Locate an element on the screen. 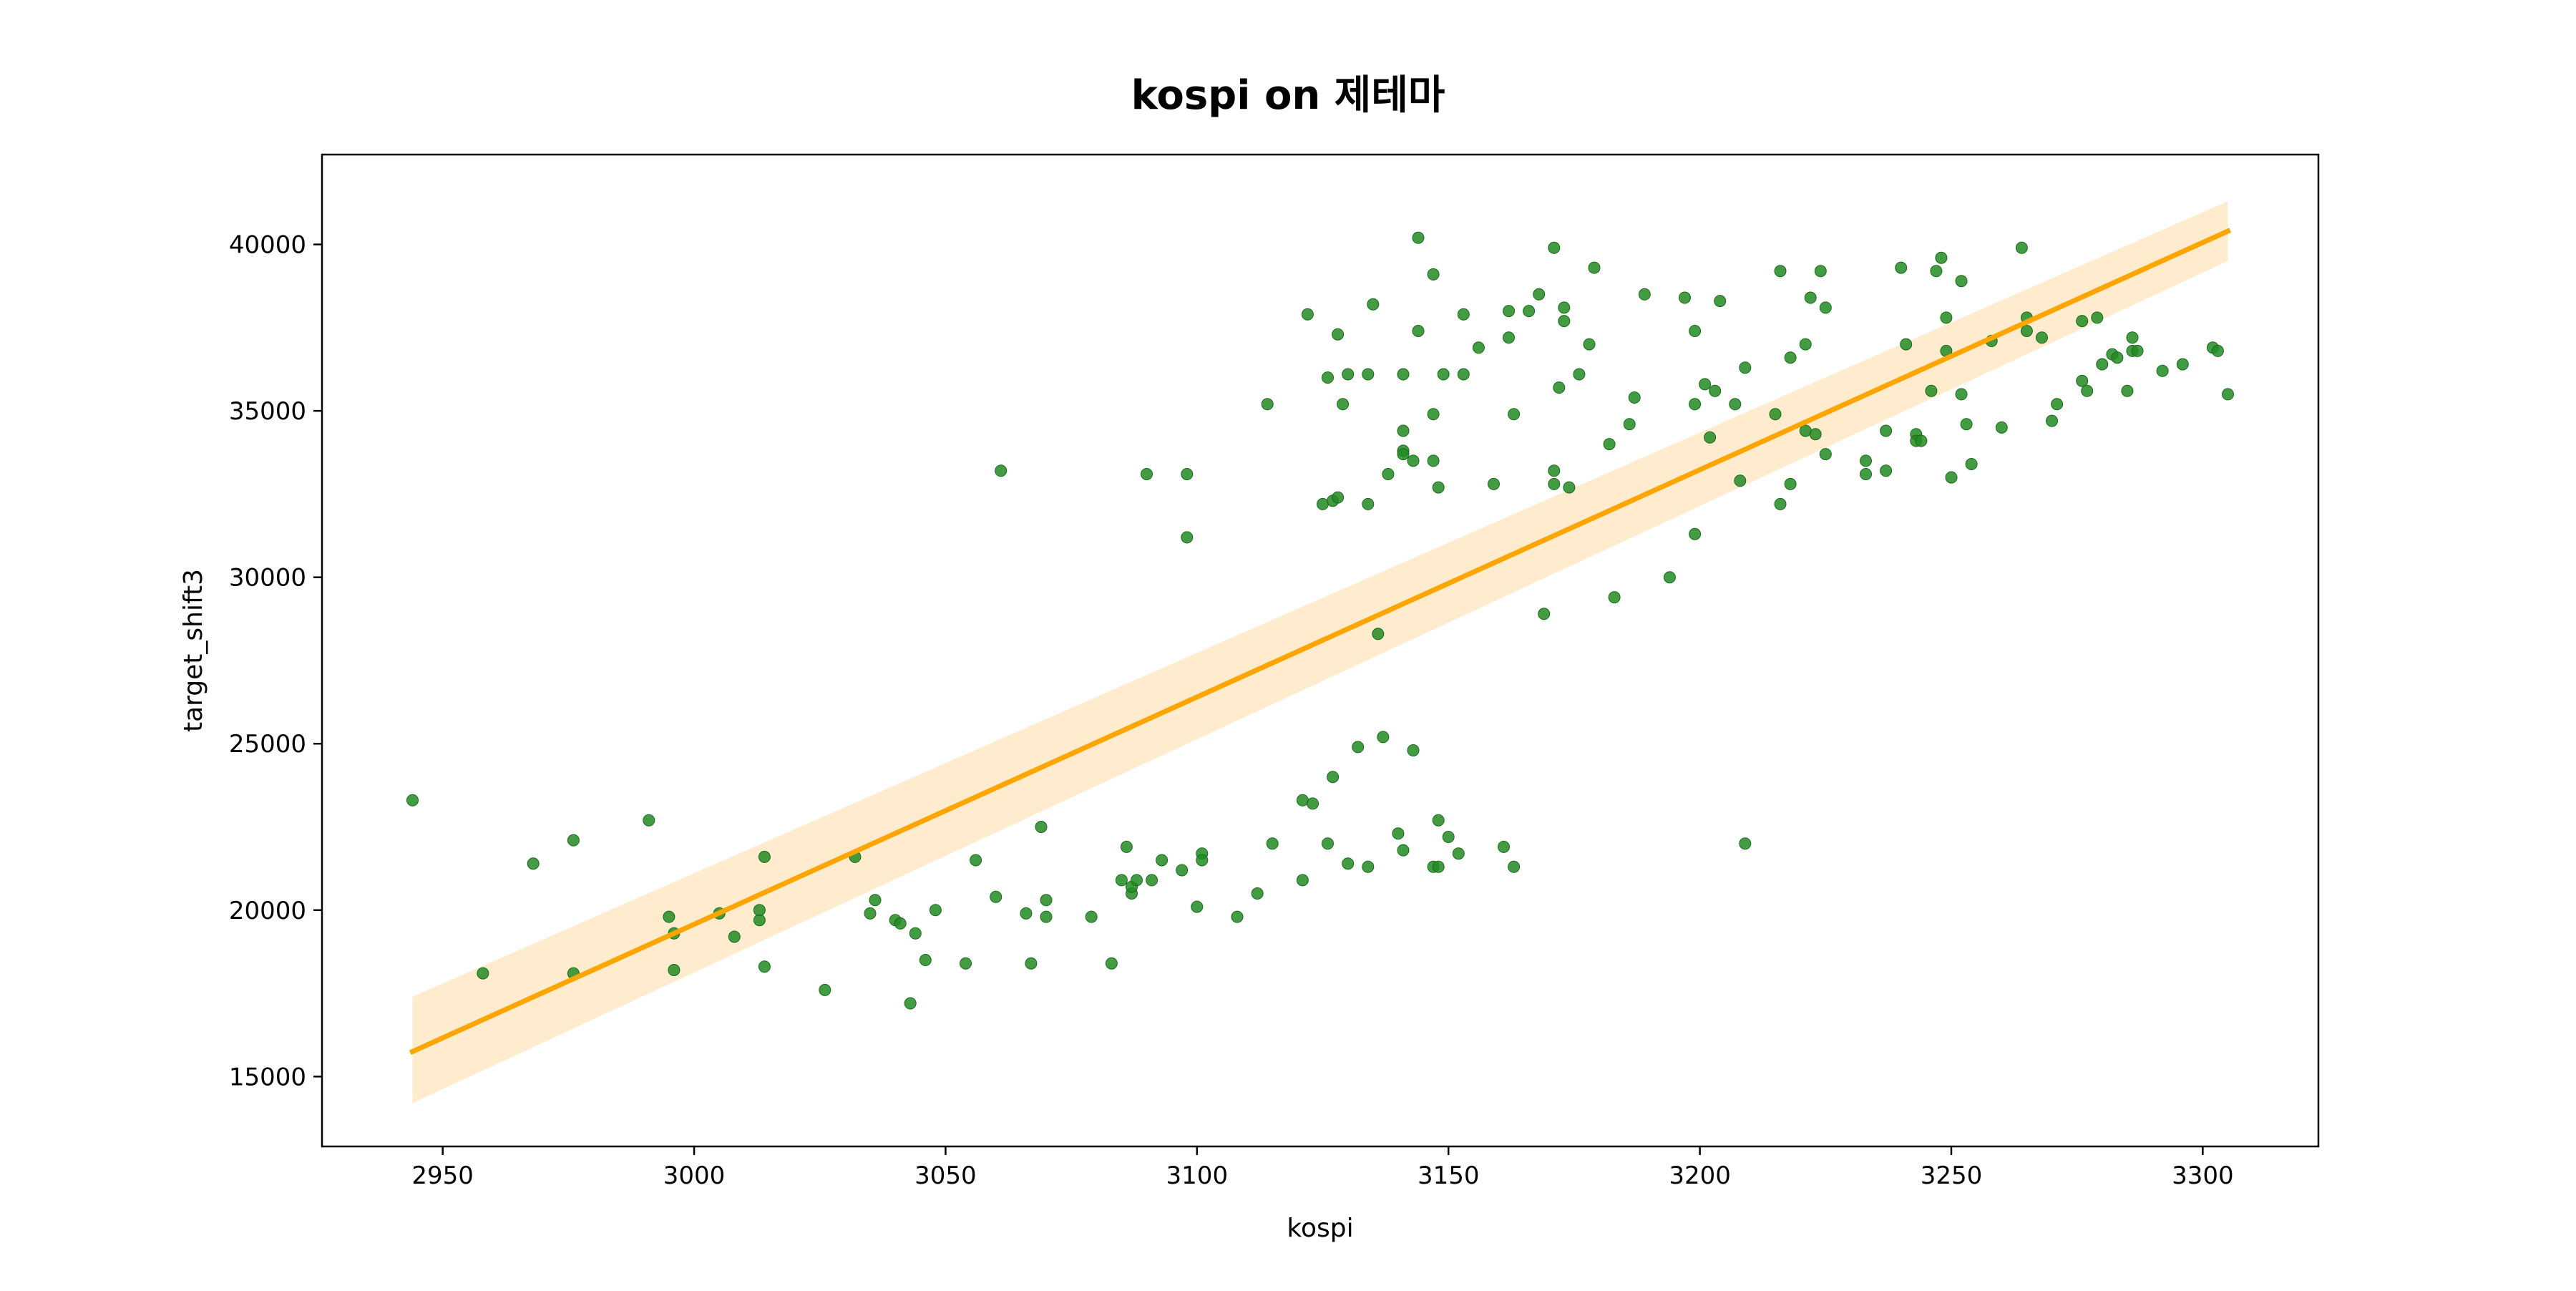 The width and height of the screenshot is (2576, 1291). x-tick-label: 3250 is located at coordinates (1952, 1175).